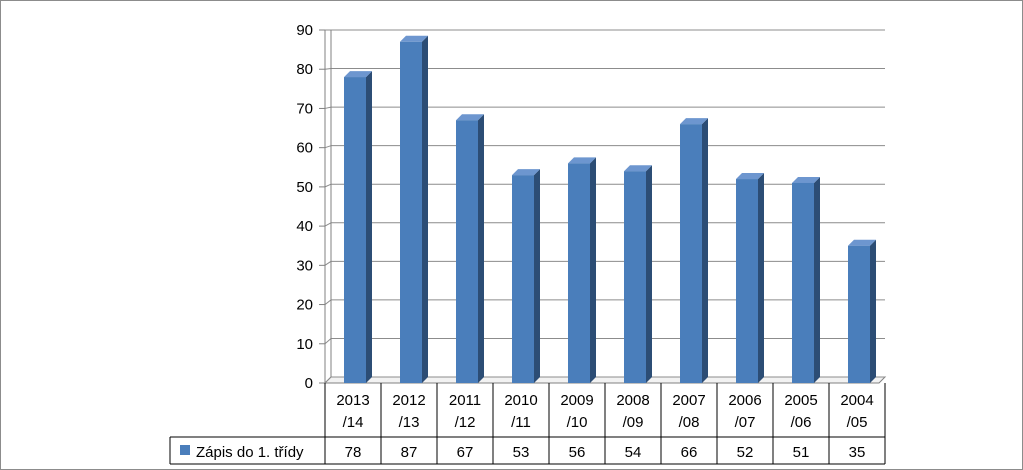 The width and height of the screenshot is (1023, 470). What do you see at coordinates (576, 400) in the screenshot?
I see `x-category-label: 2009` at bounding box center [576, 400].